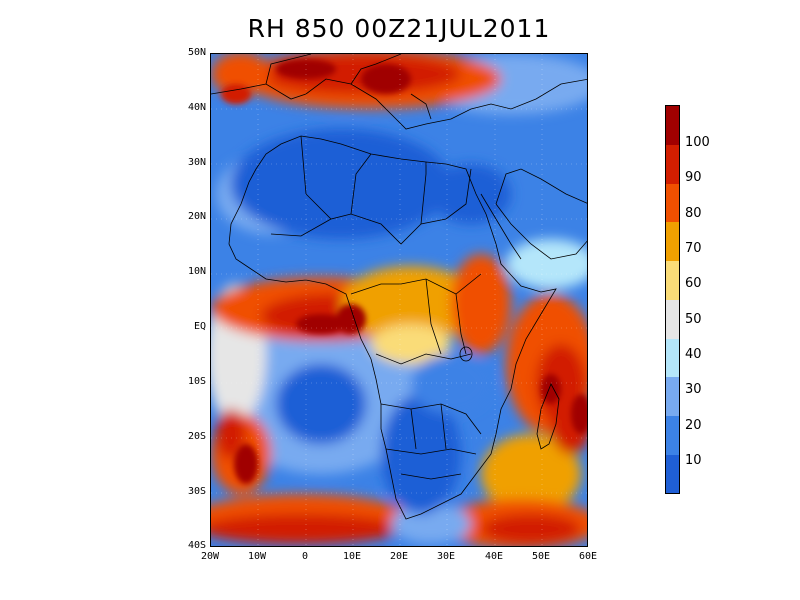 This screenshot has width=800, height=600. I want to click on colorbar-label-60: 60, so click(693, 283).